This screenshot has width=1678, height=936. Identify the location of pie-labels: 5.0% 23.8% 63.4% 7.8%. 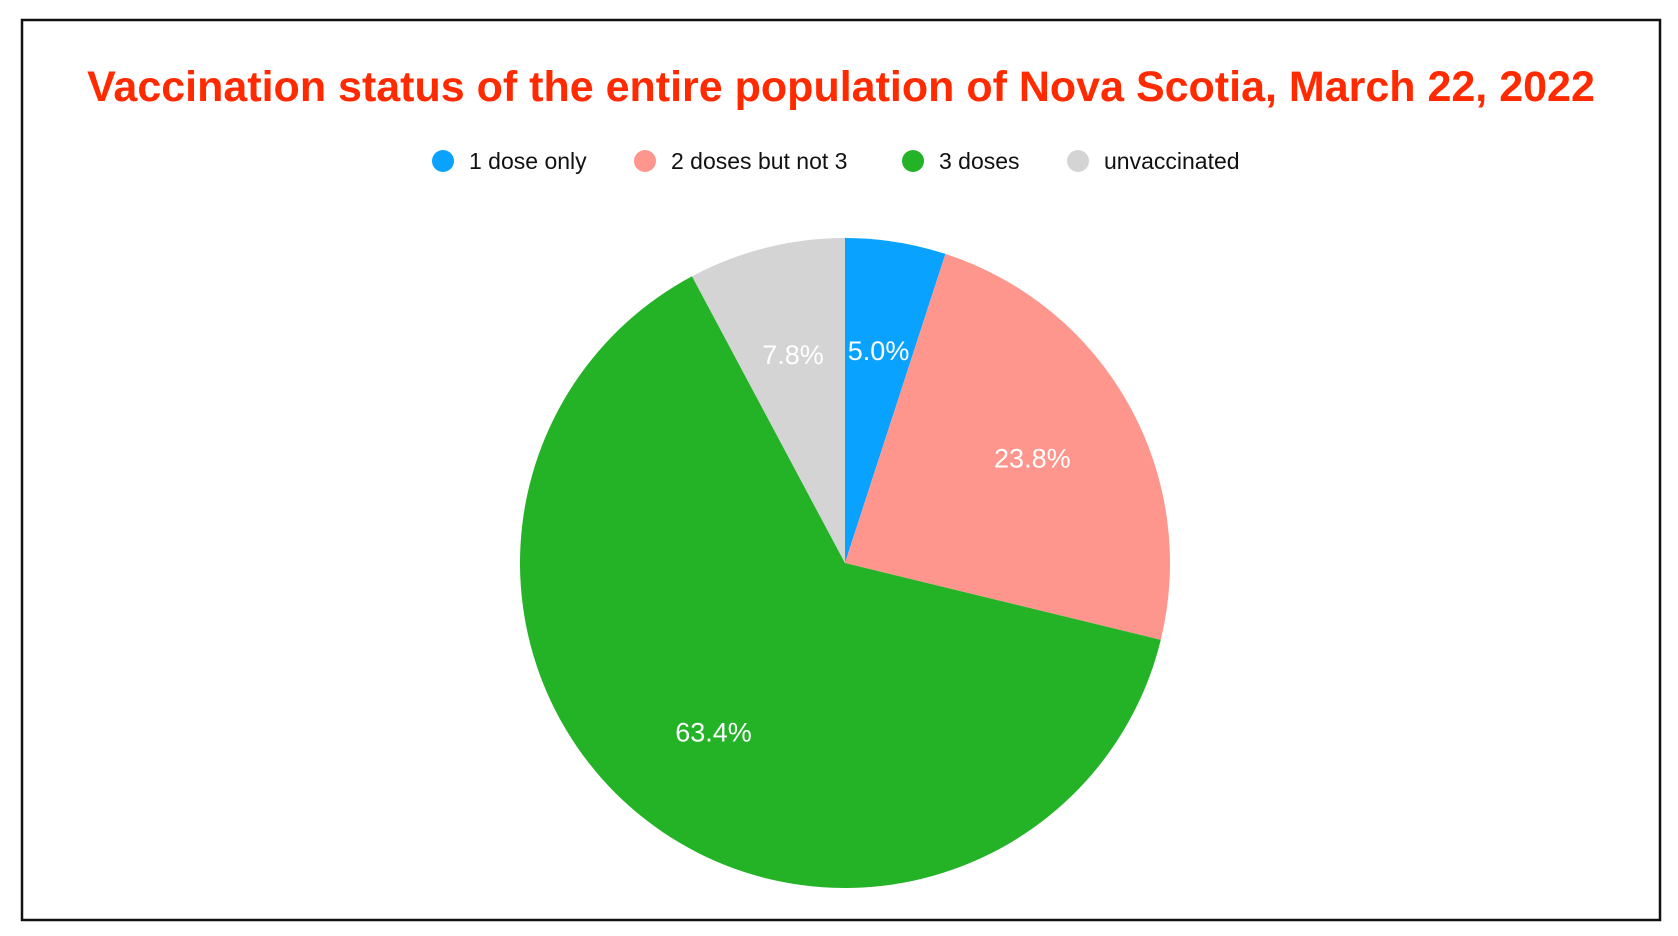
(872, 541).